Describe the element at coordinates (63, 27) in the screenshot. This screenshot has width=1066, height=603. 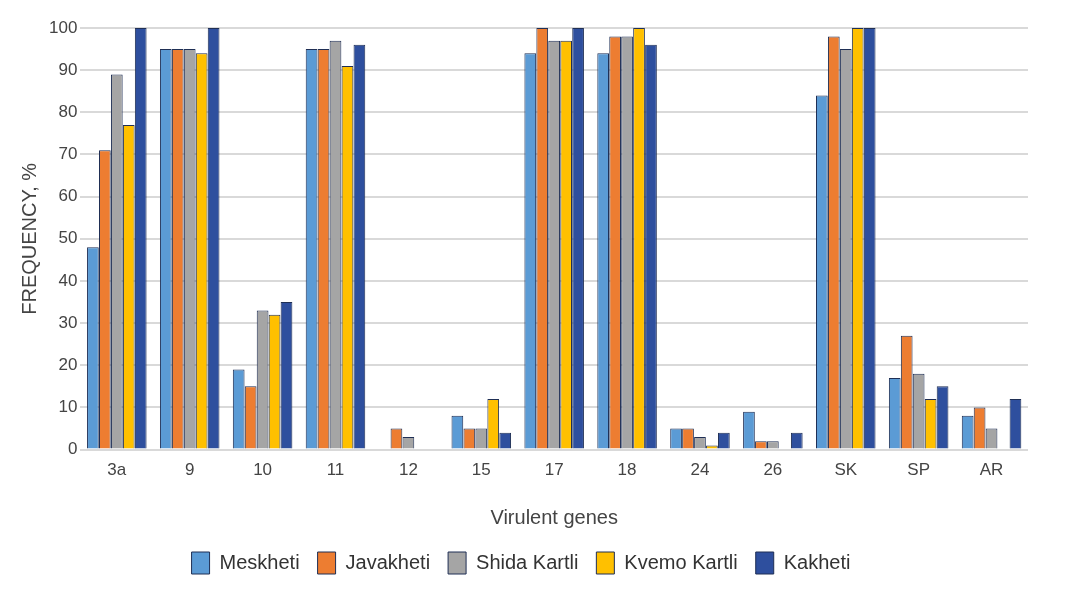
I see `y-tick-label: 100` at that location.